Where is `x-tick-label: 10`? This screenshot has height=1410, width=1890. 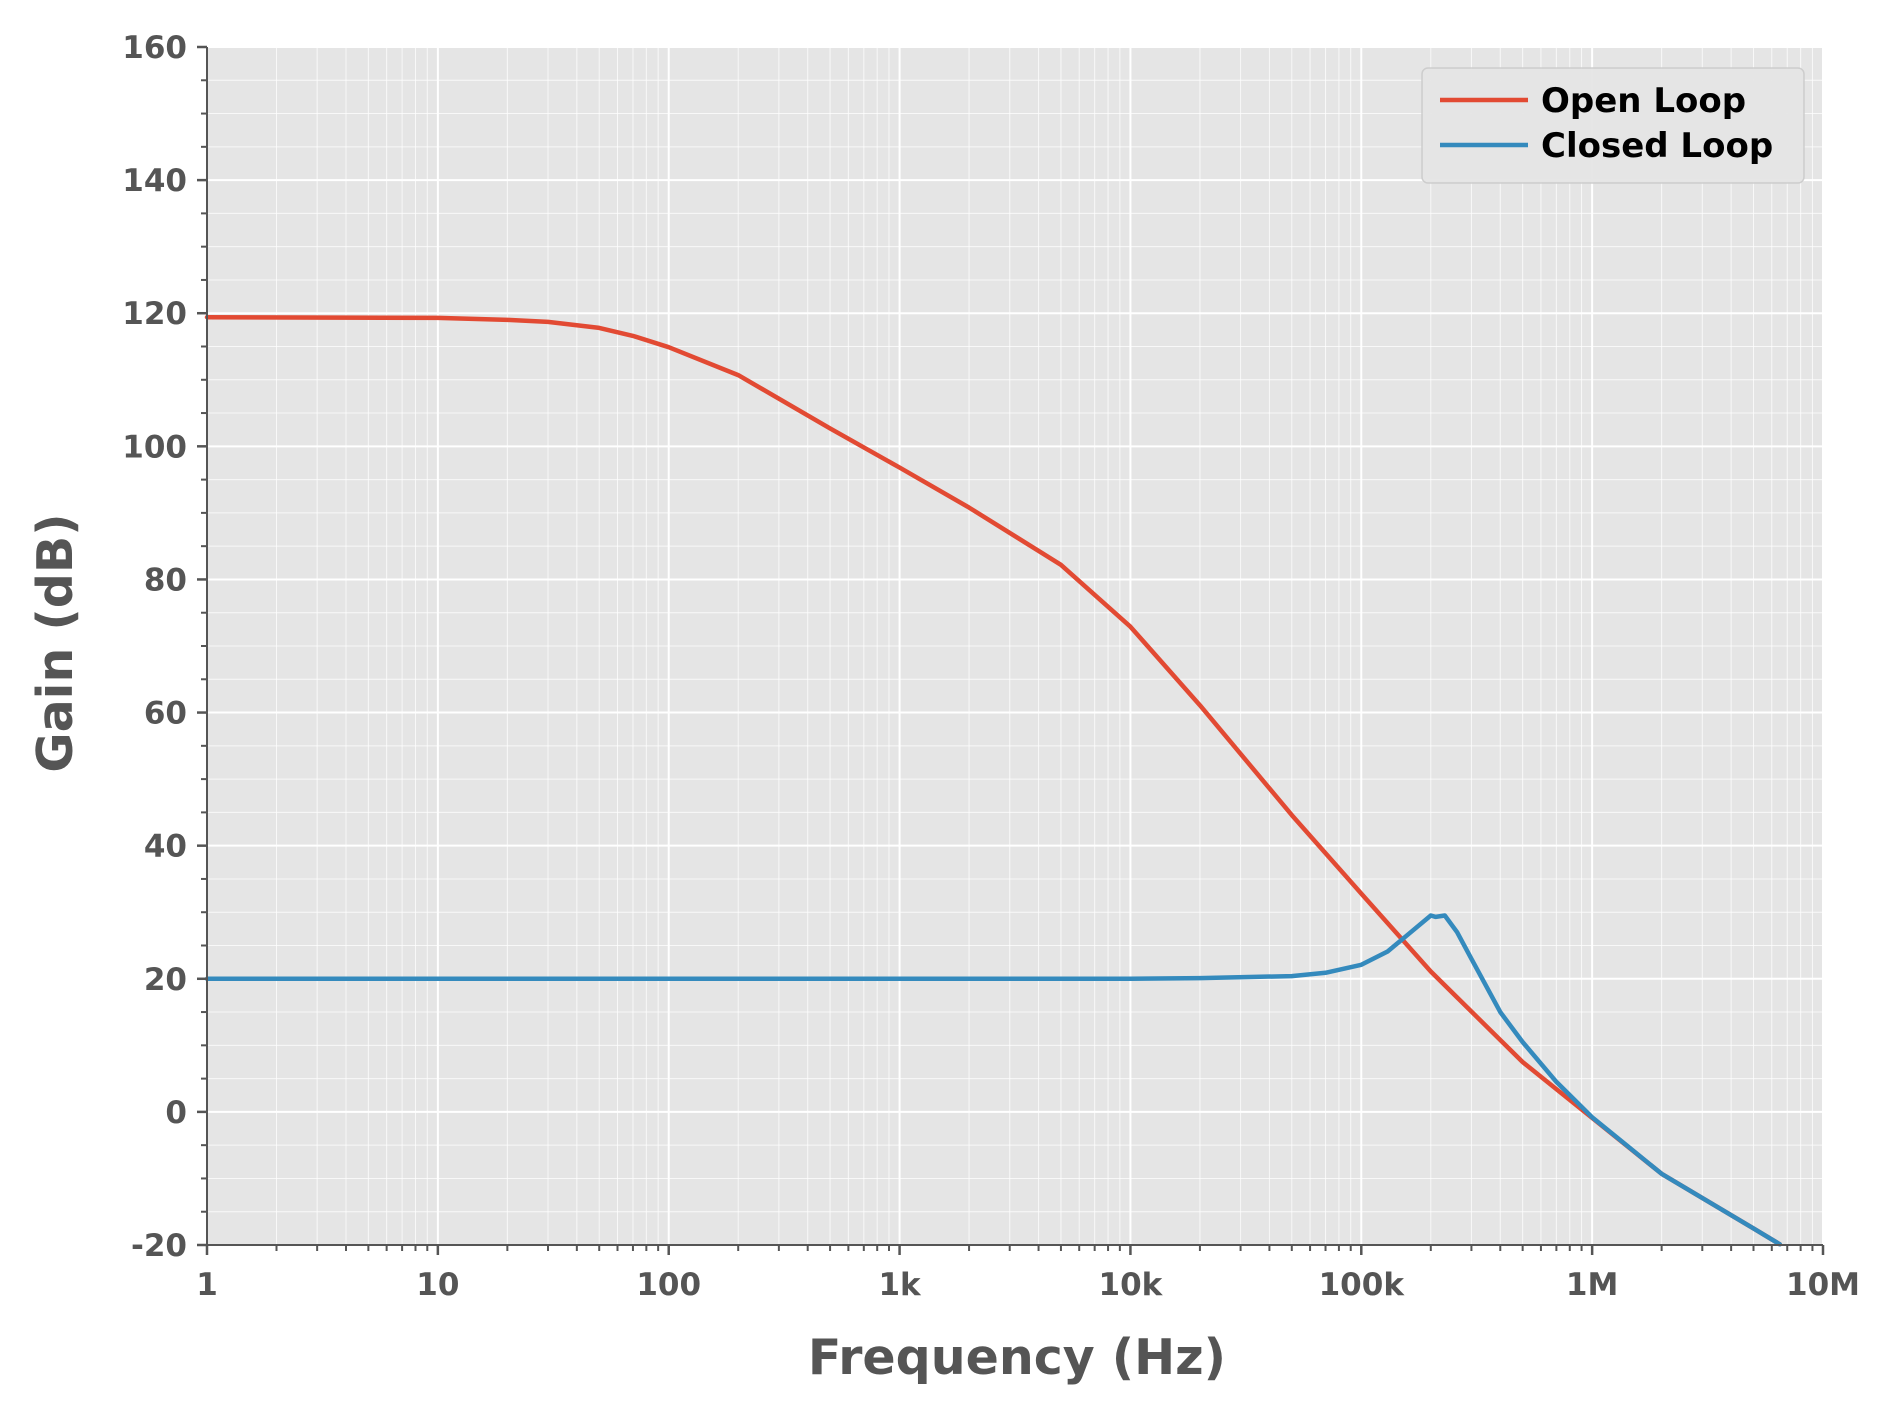
x-tick-label: 10 is located at coordinates (437, 1285).